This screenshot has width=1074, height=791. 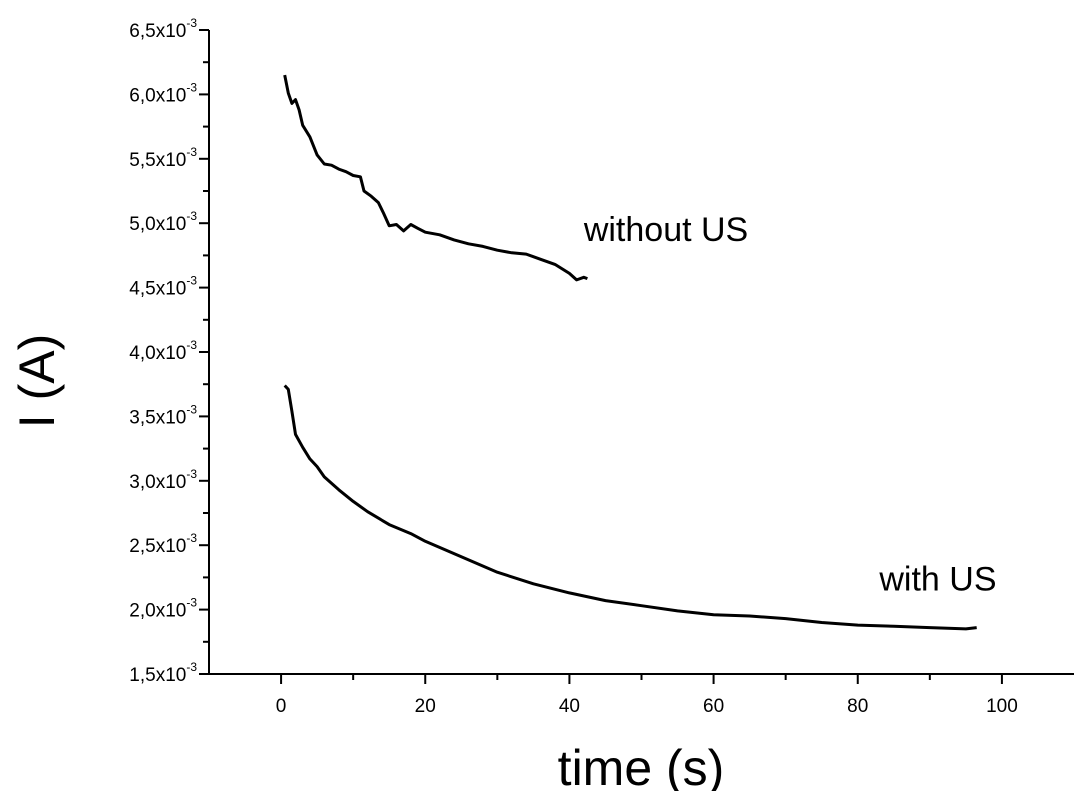 What do you see at coordinates (157, 675) in the screenshot?
I see `y-tick-mantissa: 1,5x10` at bounding box center [157, 675].